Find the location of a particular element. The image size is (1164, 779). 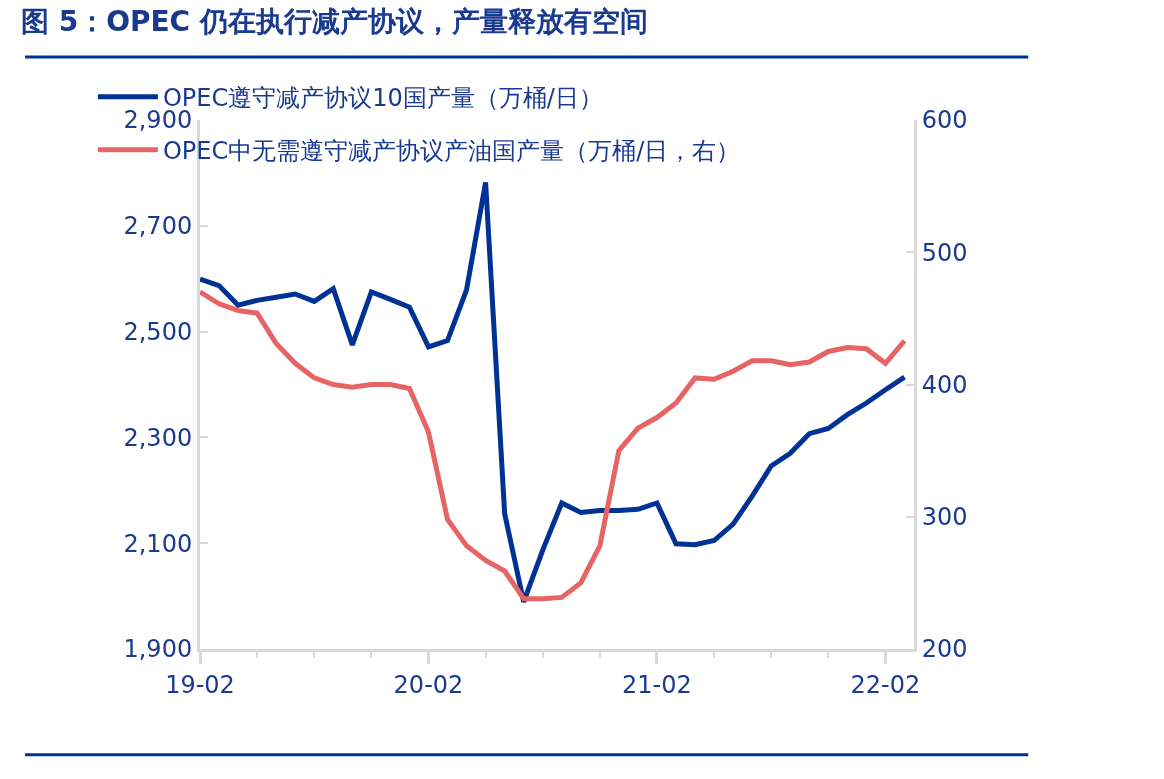

y2-tick-label: 500 is located at coordinates (944, 252).